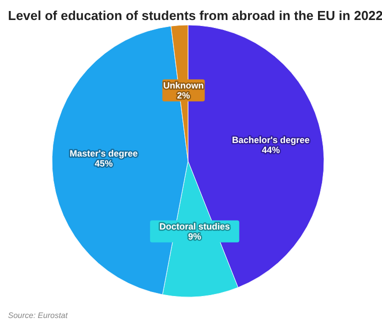  I want to click on slice-label: Master's degree, so click(104, 153).